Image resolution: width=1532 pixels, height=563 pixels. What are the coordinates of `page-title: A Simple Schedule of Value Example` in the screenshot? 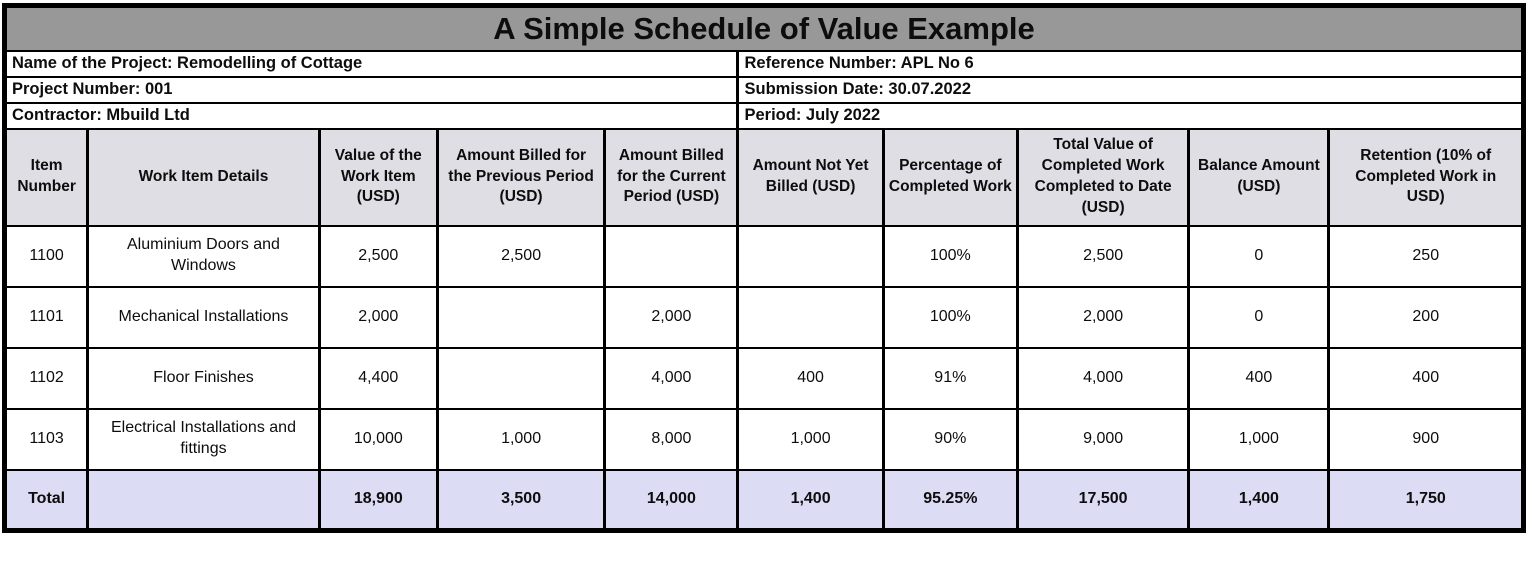 It's located at (764, 28).